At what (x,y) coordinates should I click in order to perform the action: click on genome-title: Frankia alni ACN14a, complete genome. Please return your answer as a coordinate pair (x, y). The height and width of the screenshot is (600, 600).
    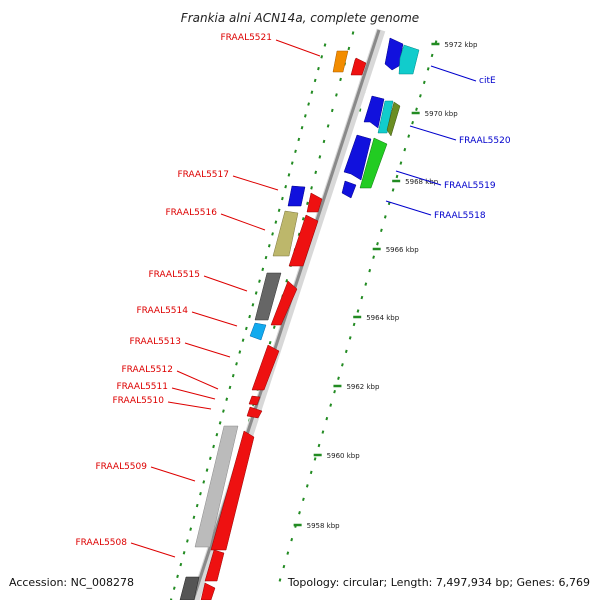
    Looking at the image, I should click on (300, 18).